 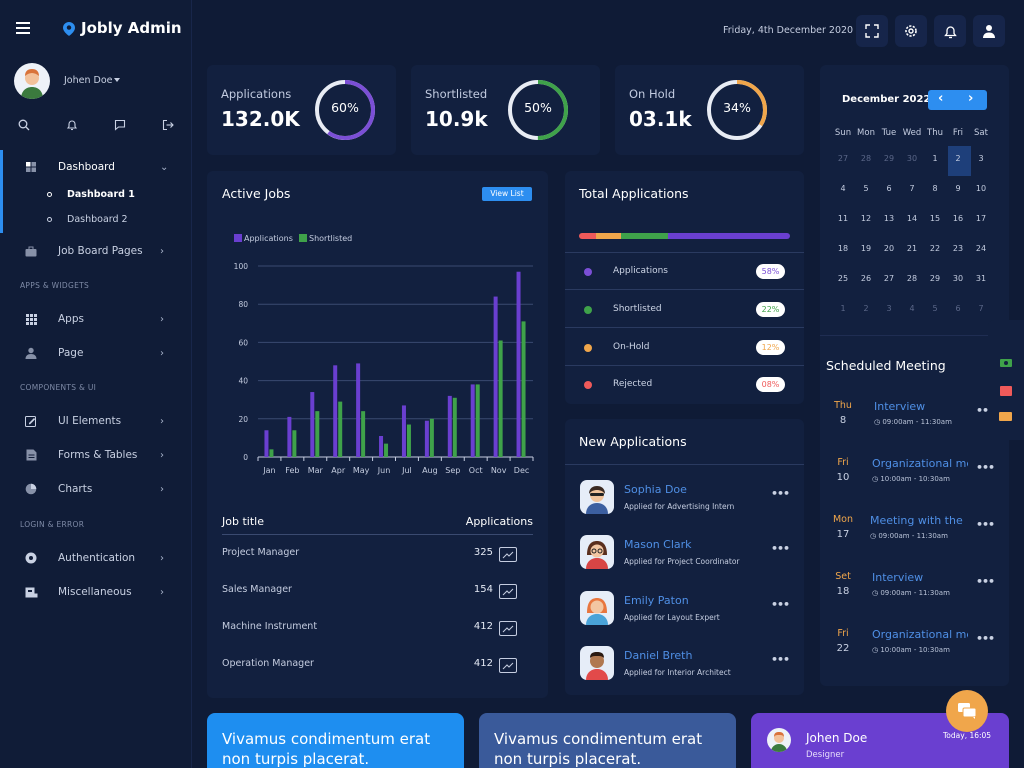 What do you see at coordinates (1006, 391) in the screenshot?
I see `image-icon` at bounding box center [1006, 391].